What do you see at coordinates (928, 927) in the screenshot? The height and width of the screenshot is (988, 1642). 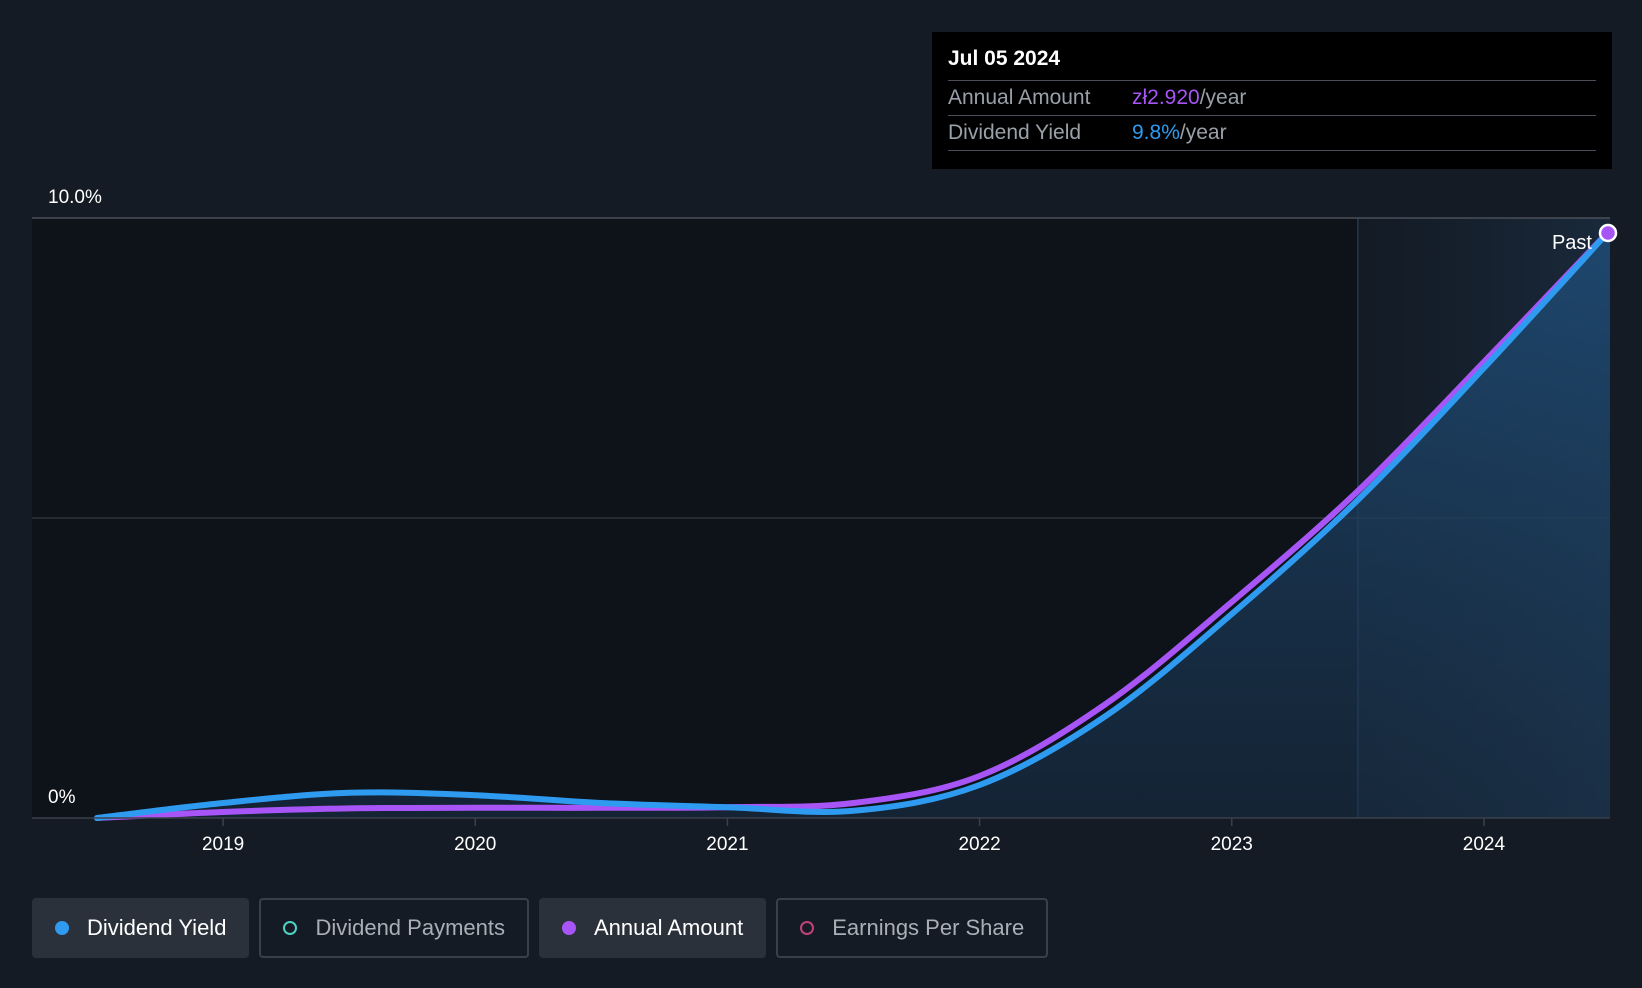 I see `legend-label: Earnings Per Share` at bounding box center [928, 927].